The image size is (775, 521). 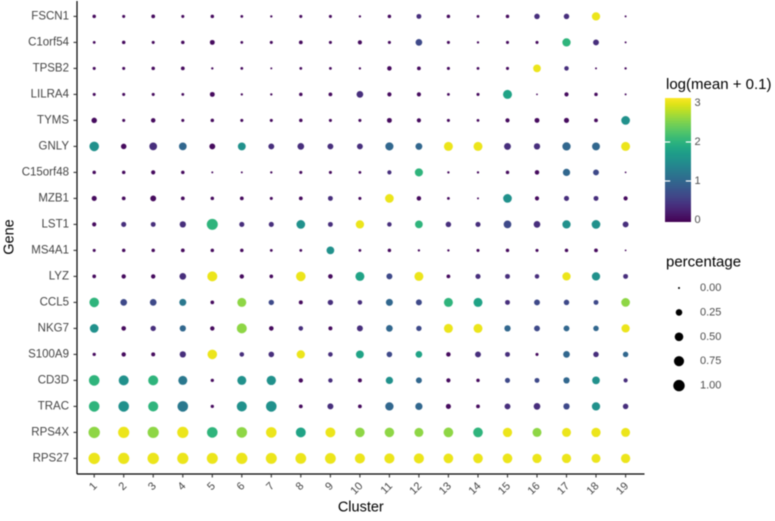 I want to click on svg-text: C1orf54, so click(x=49, y=42).